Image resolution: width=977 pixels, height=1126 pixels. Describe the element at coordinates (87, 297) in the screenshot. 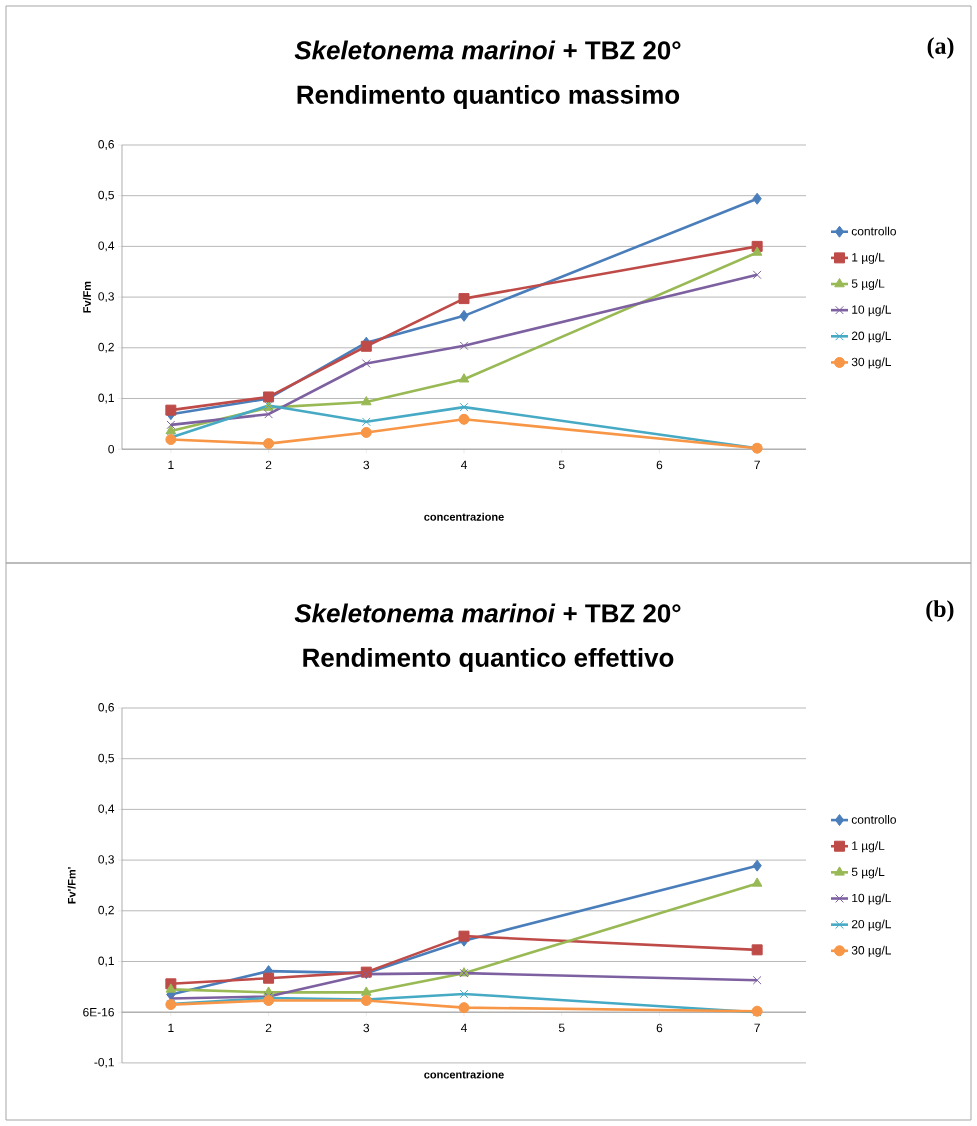

I see `y-axis-title: Fv/Fm` at that location.